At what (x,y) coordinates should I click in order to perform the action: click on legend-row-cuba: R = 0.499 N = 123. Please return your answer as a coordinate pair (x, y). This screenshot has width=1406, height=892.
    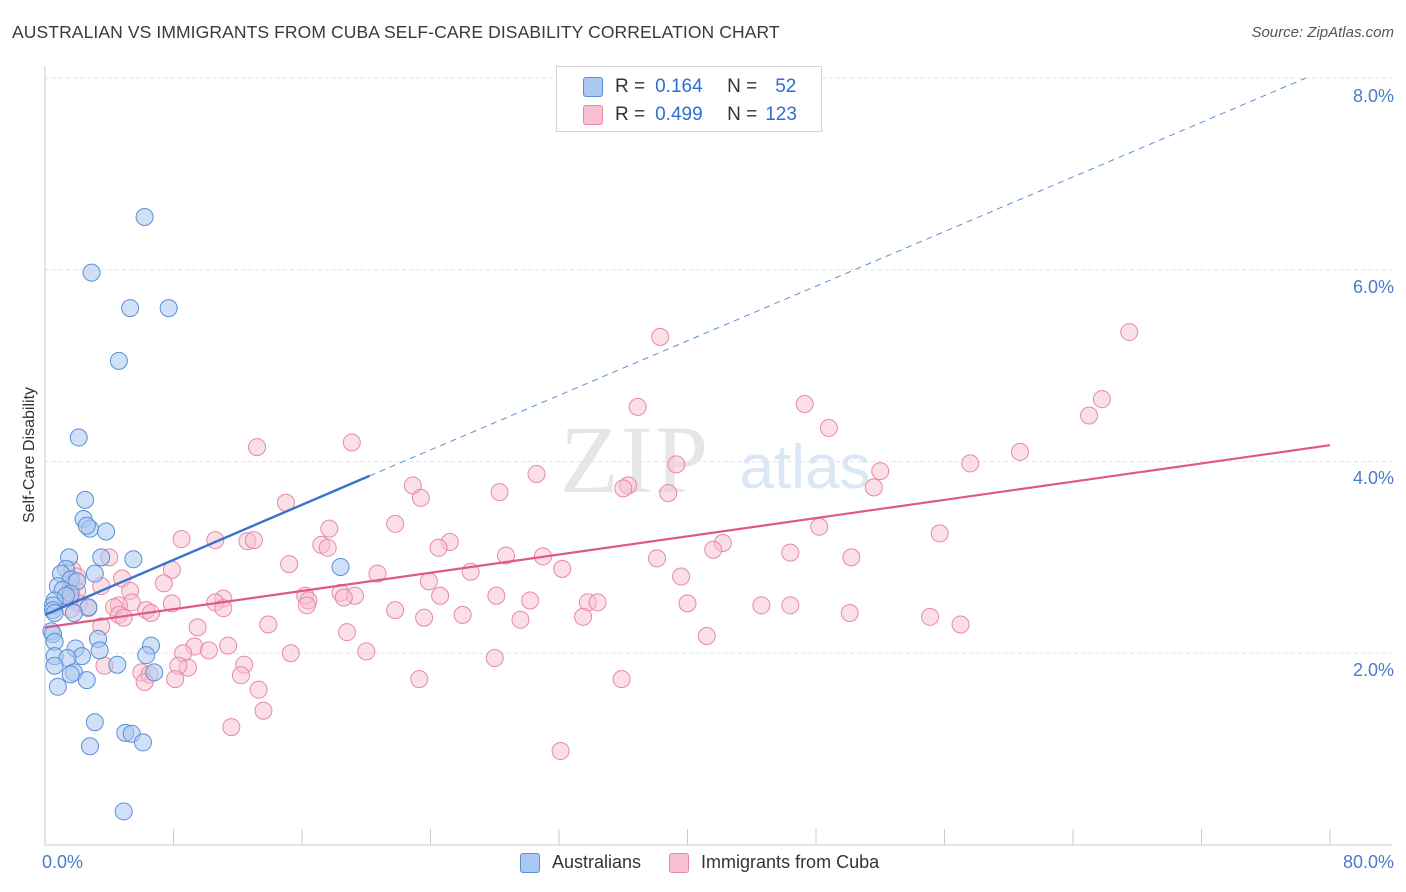
    Looking at the image, I should click on (677, 115).